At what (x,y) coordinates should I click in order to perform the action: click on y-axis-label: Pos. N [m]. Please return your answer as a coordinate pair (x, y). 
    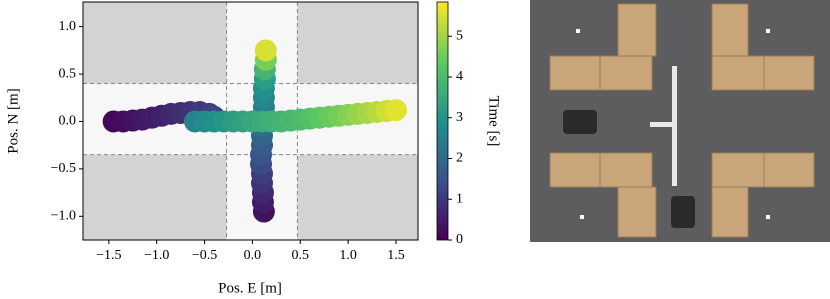
    Looking at the image, I should click on (13, 120).